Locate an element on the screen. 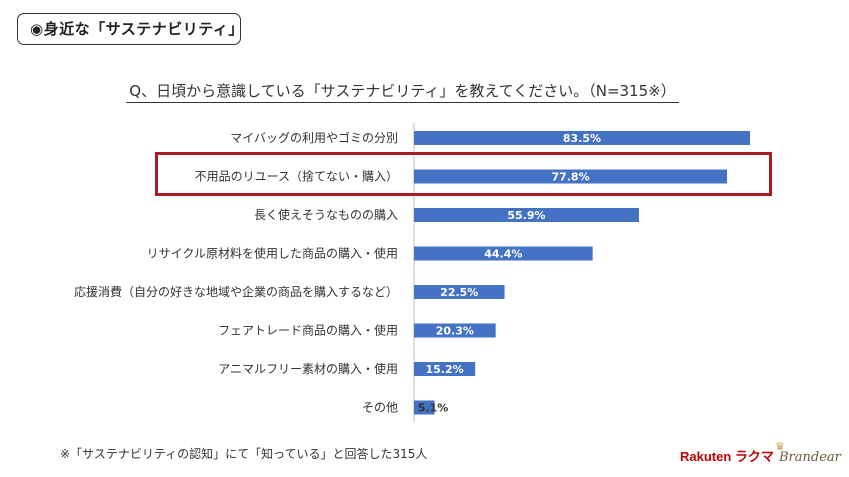  data-label: 15.2% is located at coordinates (444, 369).